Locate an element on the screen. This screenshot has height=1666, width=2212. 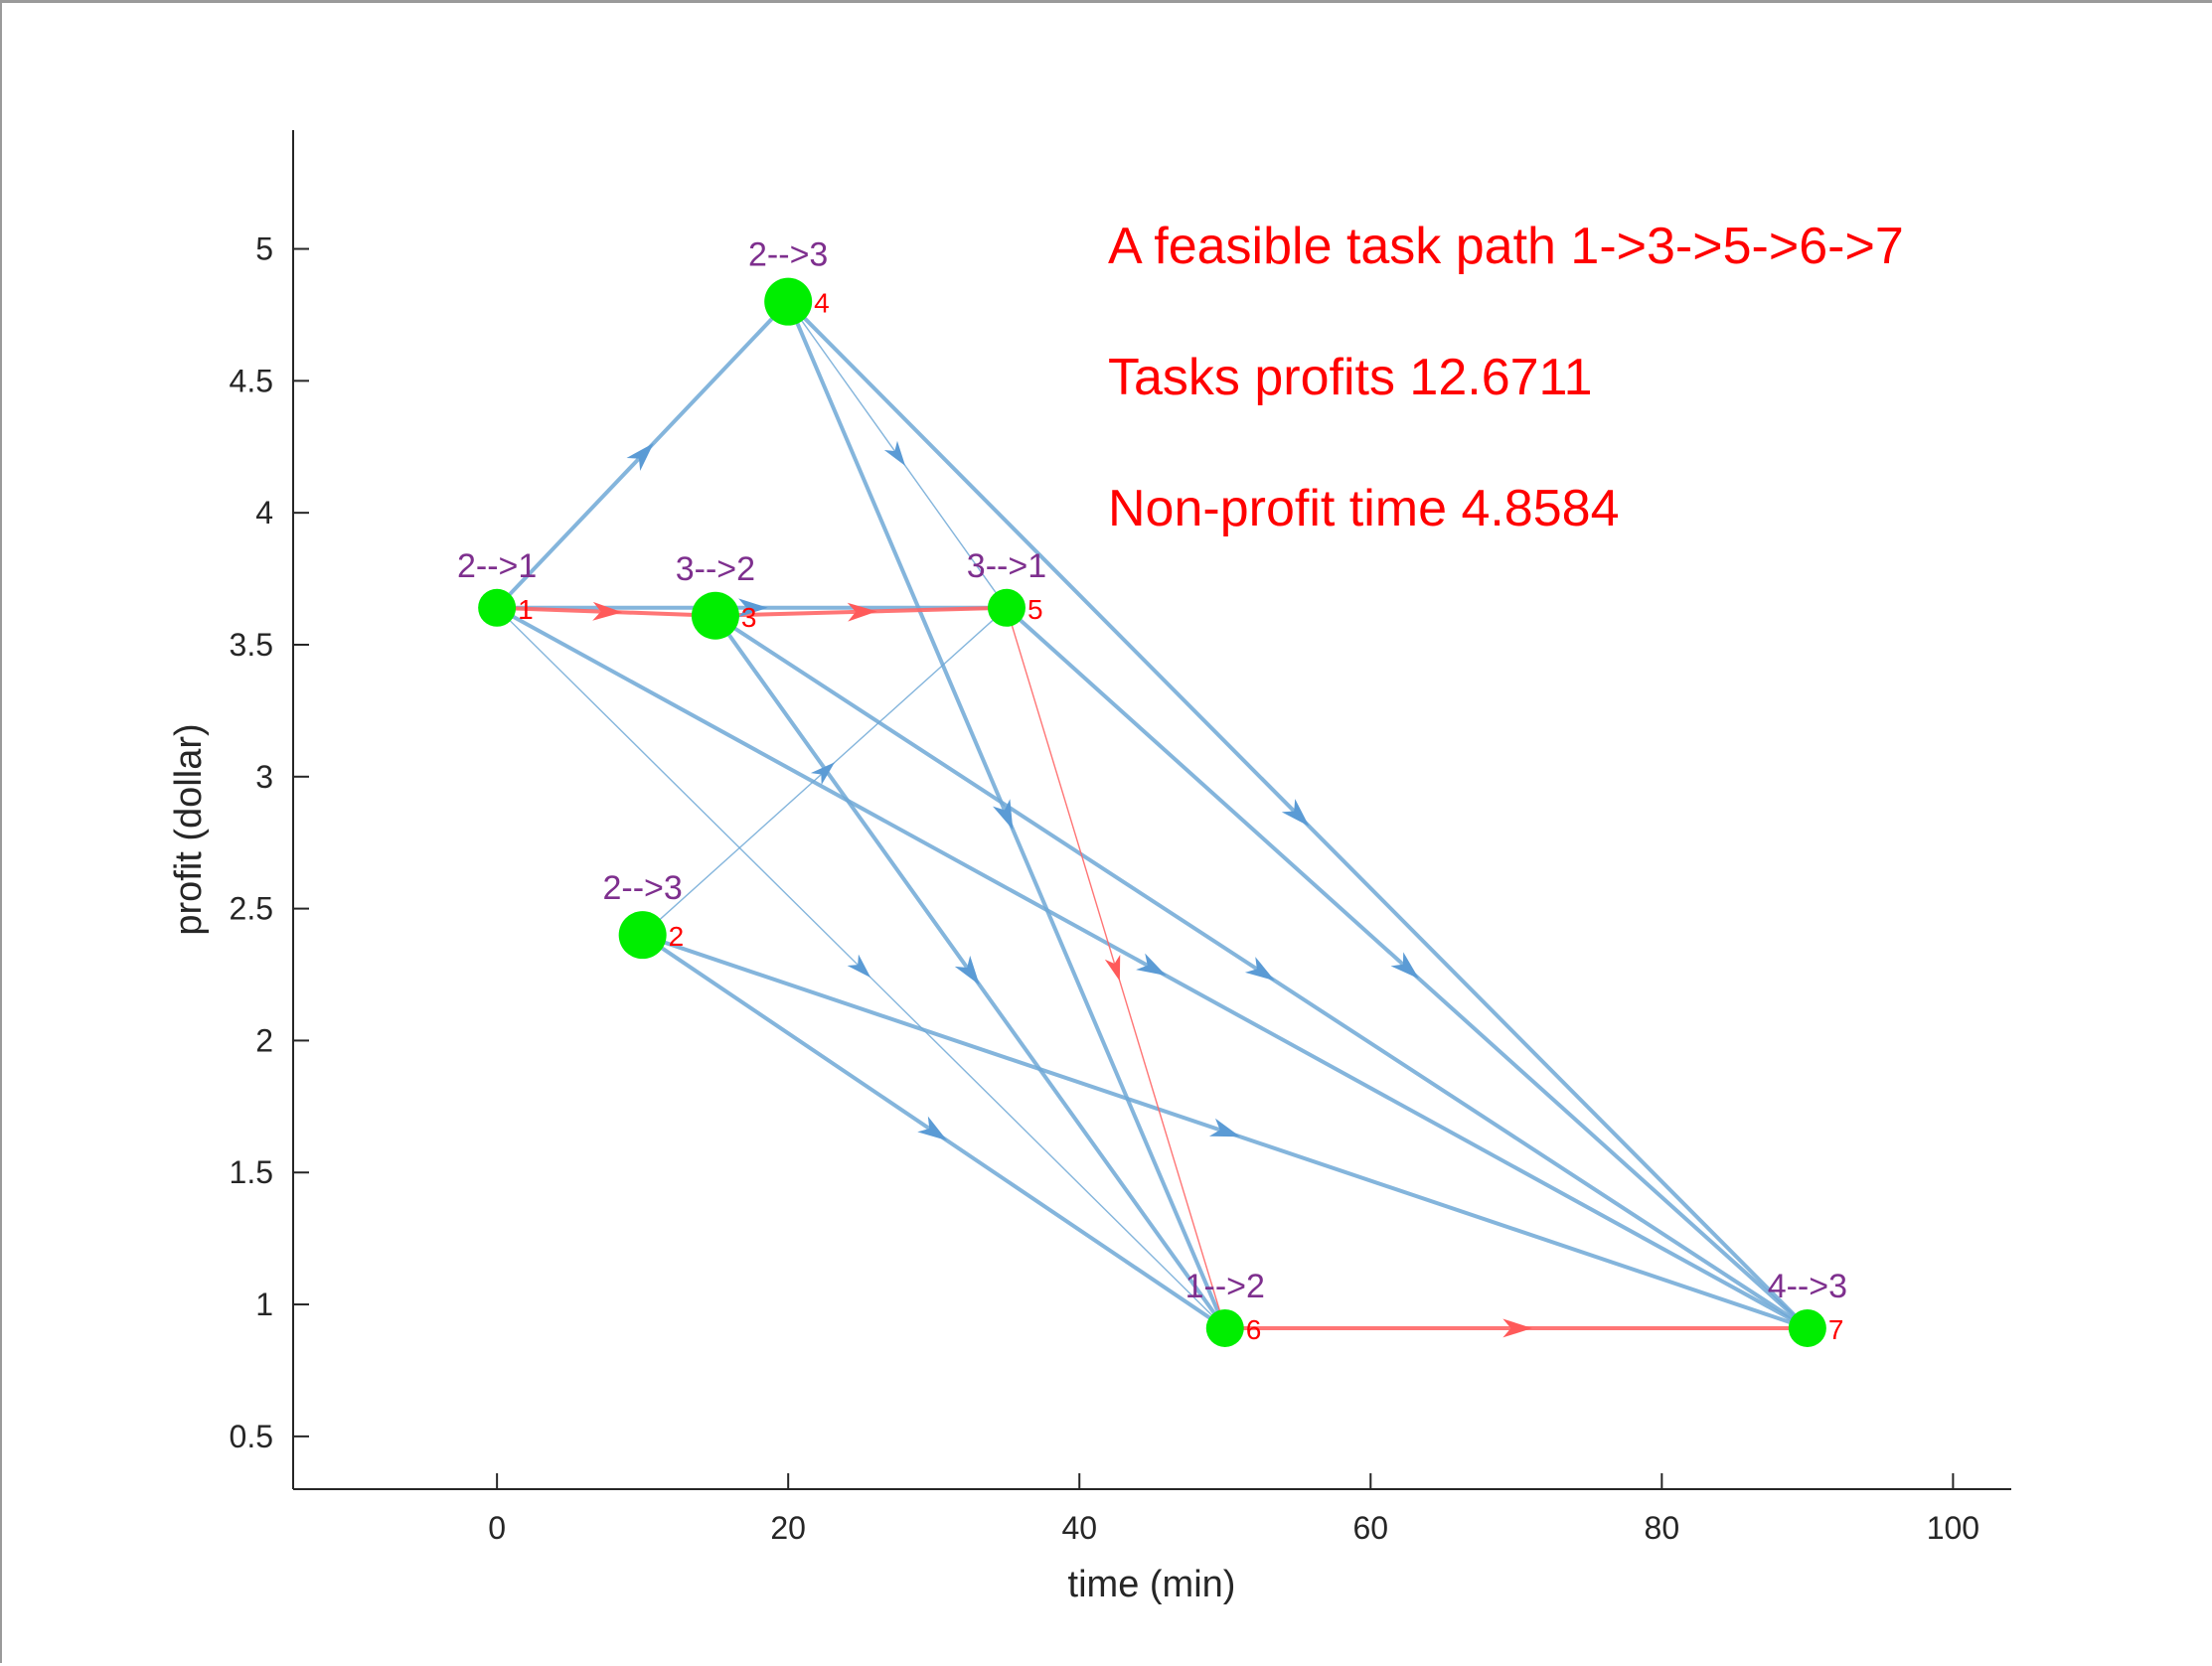
x-tick-label: 100 is located at coordinates (1953, 1528).